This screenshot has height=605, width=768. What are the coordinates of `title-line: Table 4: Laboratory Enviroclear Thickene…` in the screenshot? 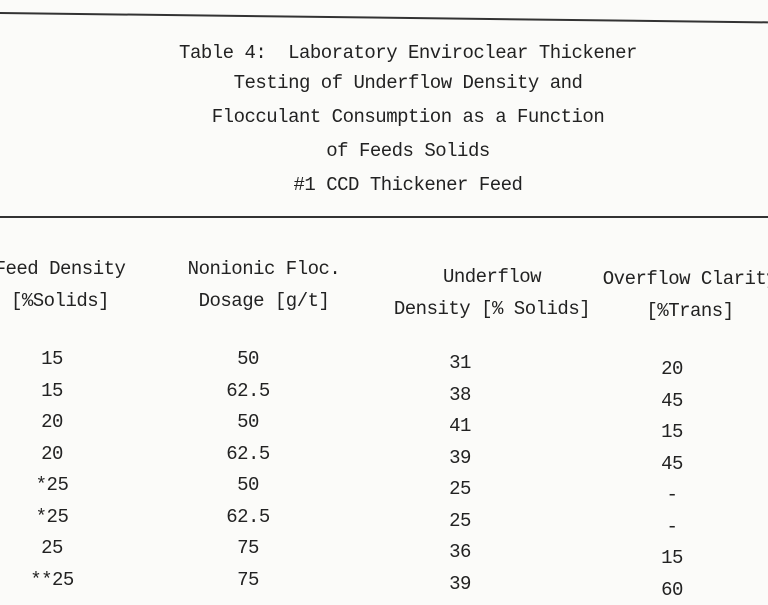 It's located at (408, 53).